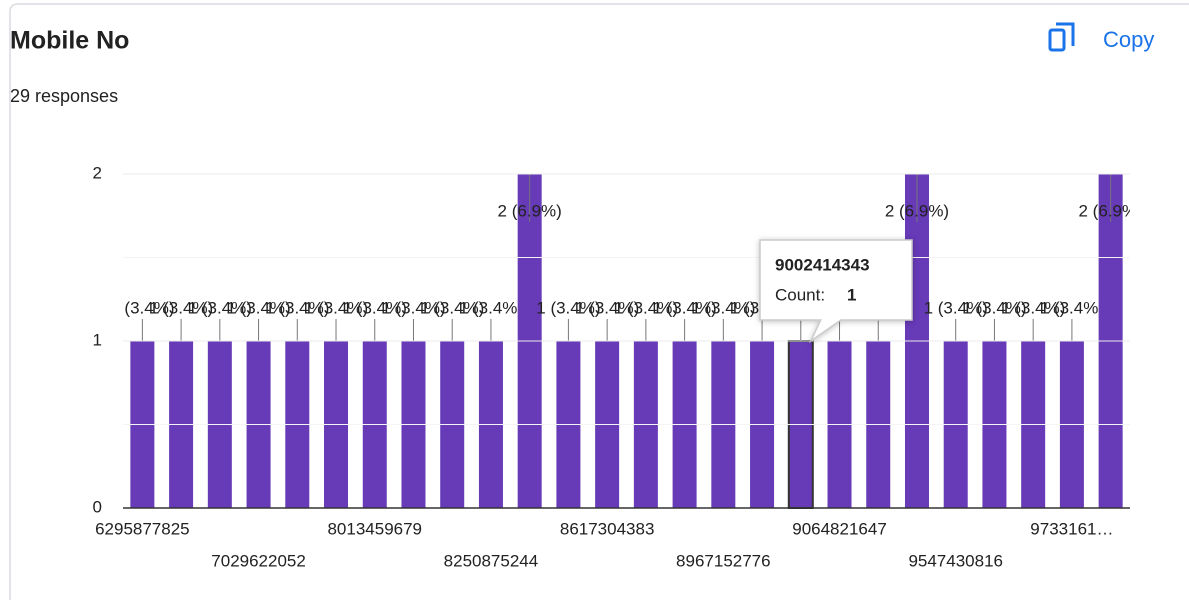  What do you see at coordinates (258, 560) in the screenshot?
I see `x-tick-label: 7029622052` at bounding box center [258, 560].